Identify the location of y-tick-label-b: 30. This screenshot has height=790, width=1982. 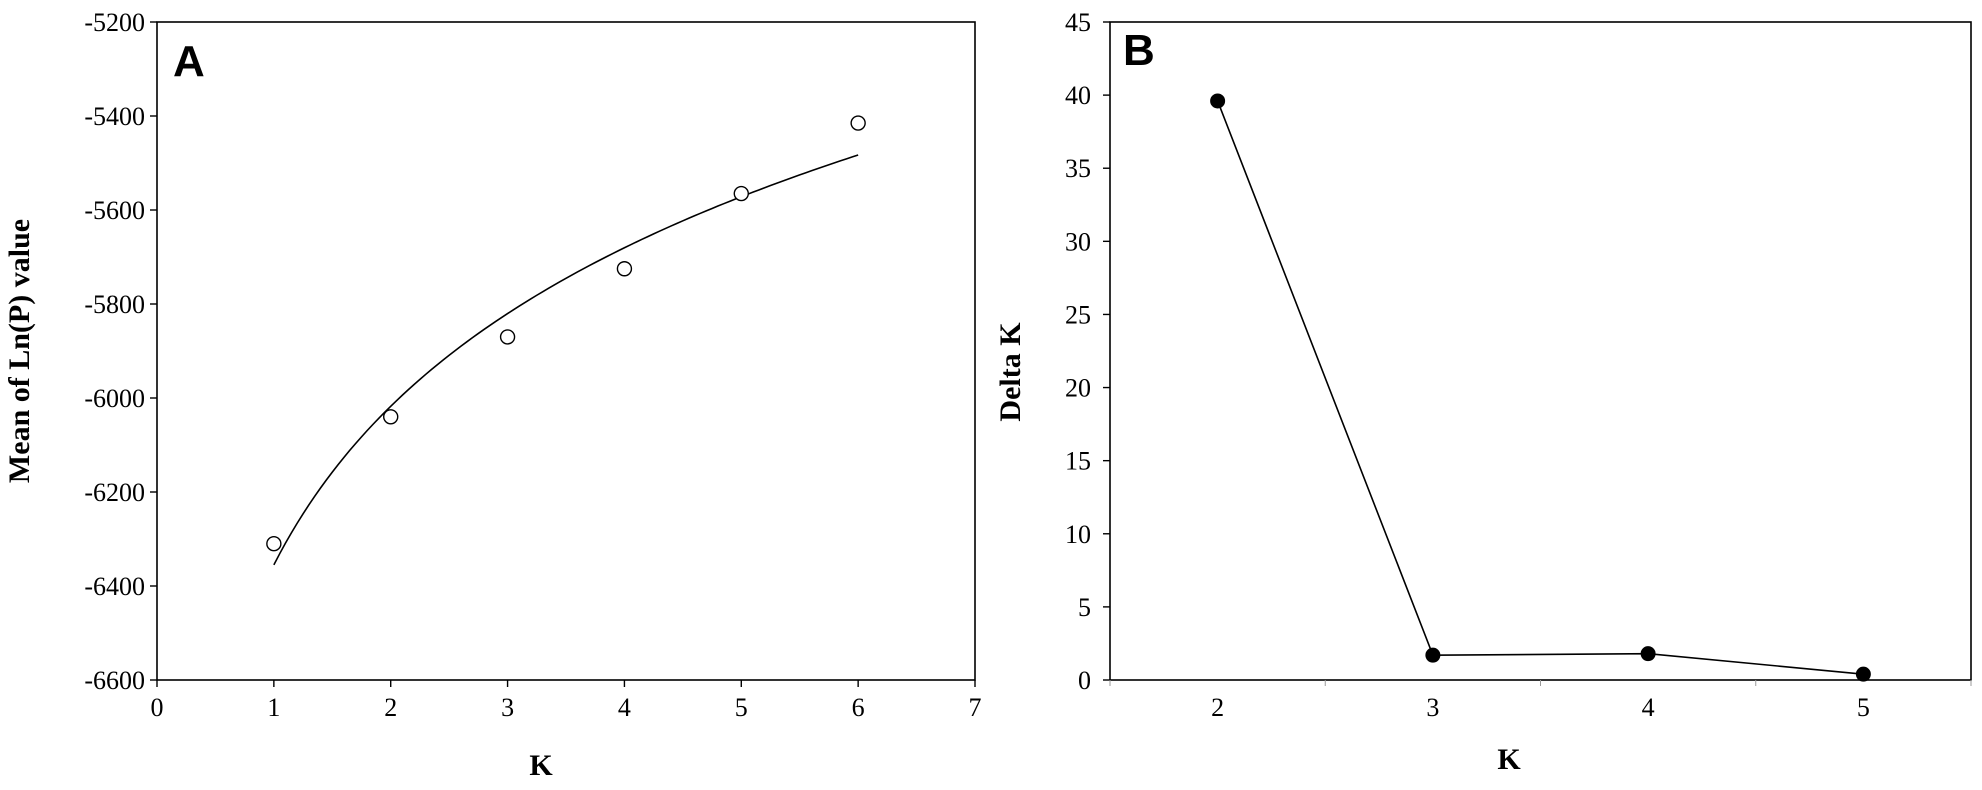
(1078, 241).